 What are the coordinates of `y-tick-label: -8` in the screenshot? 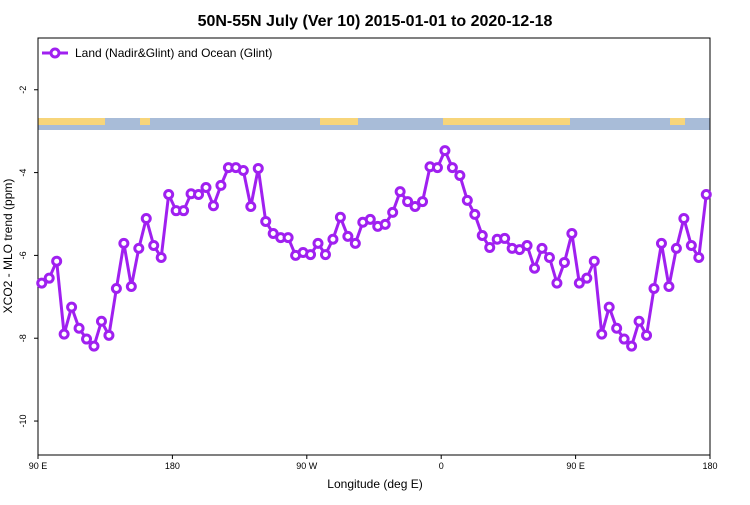 It's located at (23, 338).